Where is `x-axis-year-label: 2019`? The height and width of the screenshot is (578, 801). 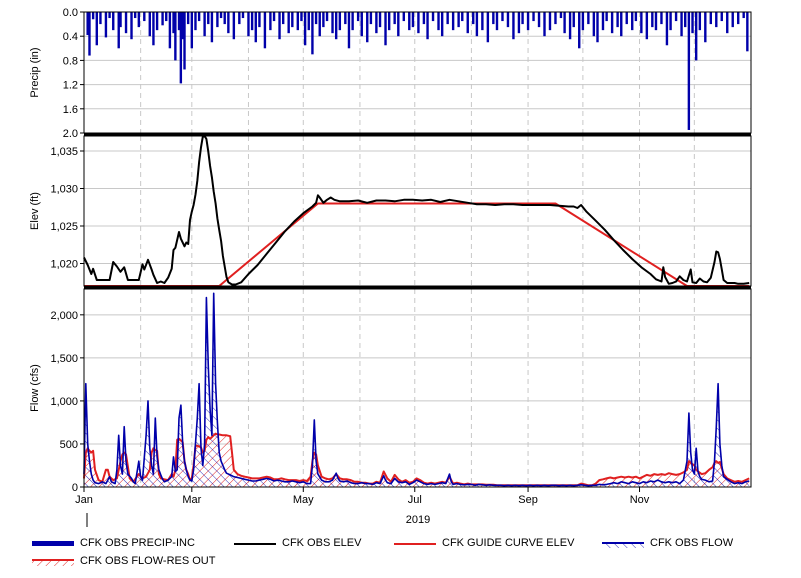
x-axis-year-label: 2019 is located at coordinates (418, 520).